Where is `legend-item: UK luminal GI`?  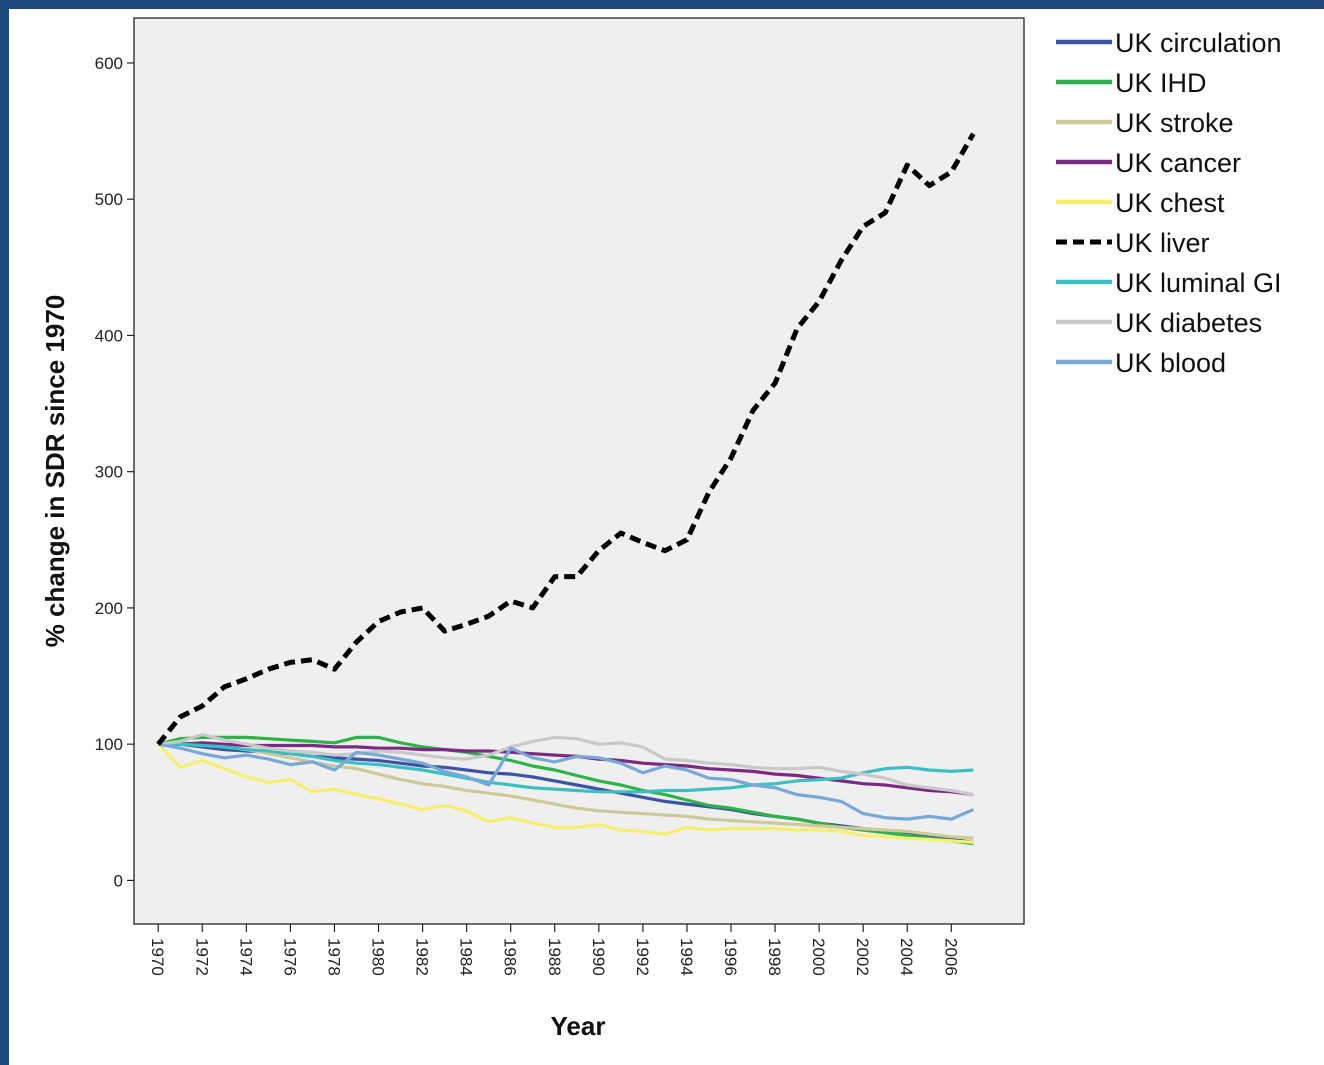 legend-item: UK luminal GI is located at coordinates (1169, 283).